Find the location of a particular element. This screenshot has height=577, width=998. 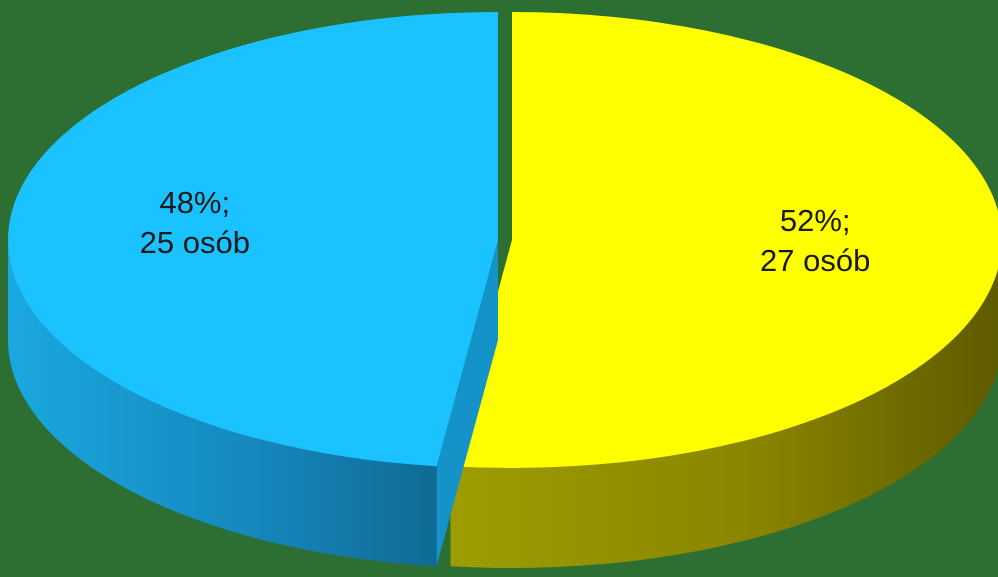

pie-slice-1-count-label: 27 osób is located at coordinates (815, 260).